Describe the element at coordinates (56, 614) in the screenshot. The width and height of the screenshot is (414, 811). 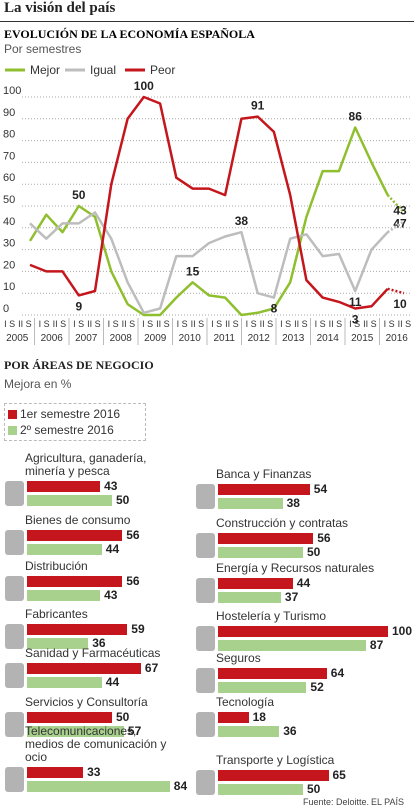
I see `category-label cat: Fabricantes` at that location.